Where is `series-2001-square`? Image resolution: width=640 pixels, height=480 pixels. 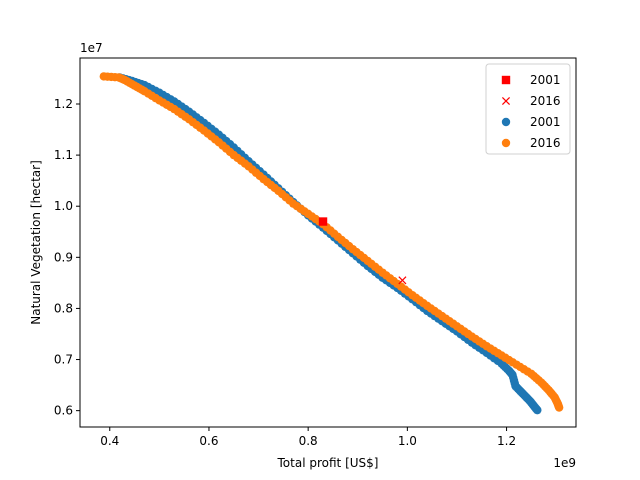
series-2001-square is located at coordinates (323, 221).